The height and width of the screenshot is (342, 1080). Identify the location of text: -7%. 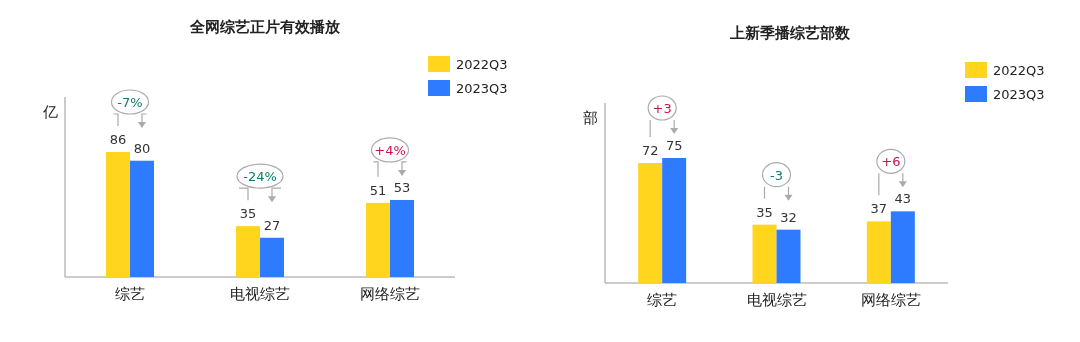
(130, 102).